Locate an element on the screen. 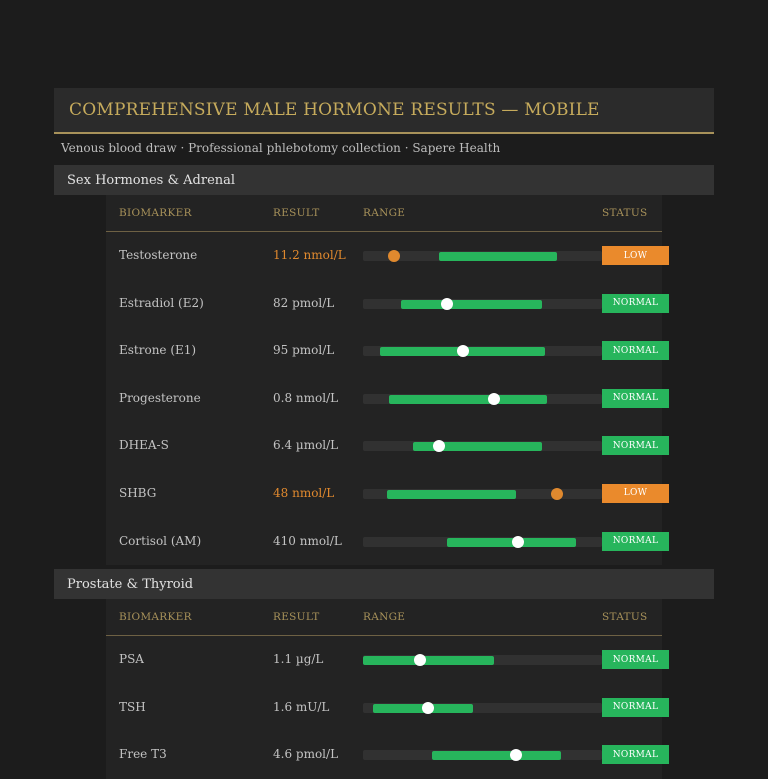 The image size is (768, 779). biomarker-row: PSA 1.1 µg/L NORMAL is located at coordinates (387, 660).